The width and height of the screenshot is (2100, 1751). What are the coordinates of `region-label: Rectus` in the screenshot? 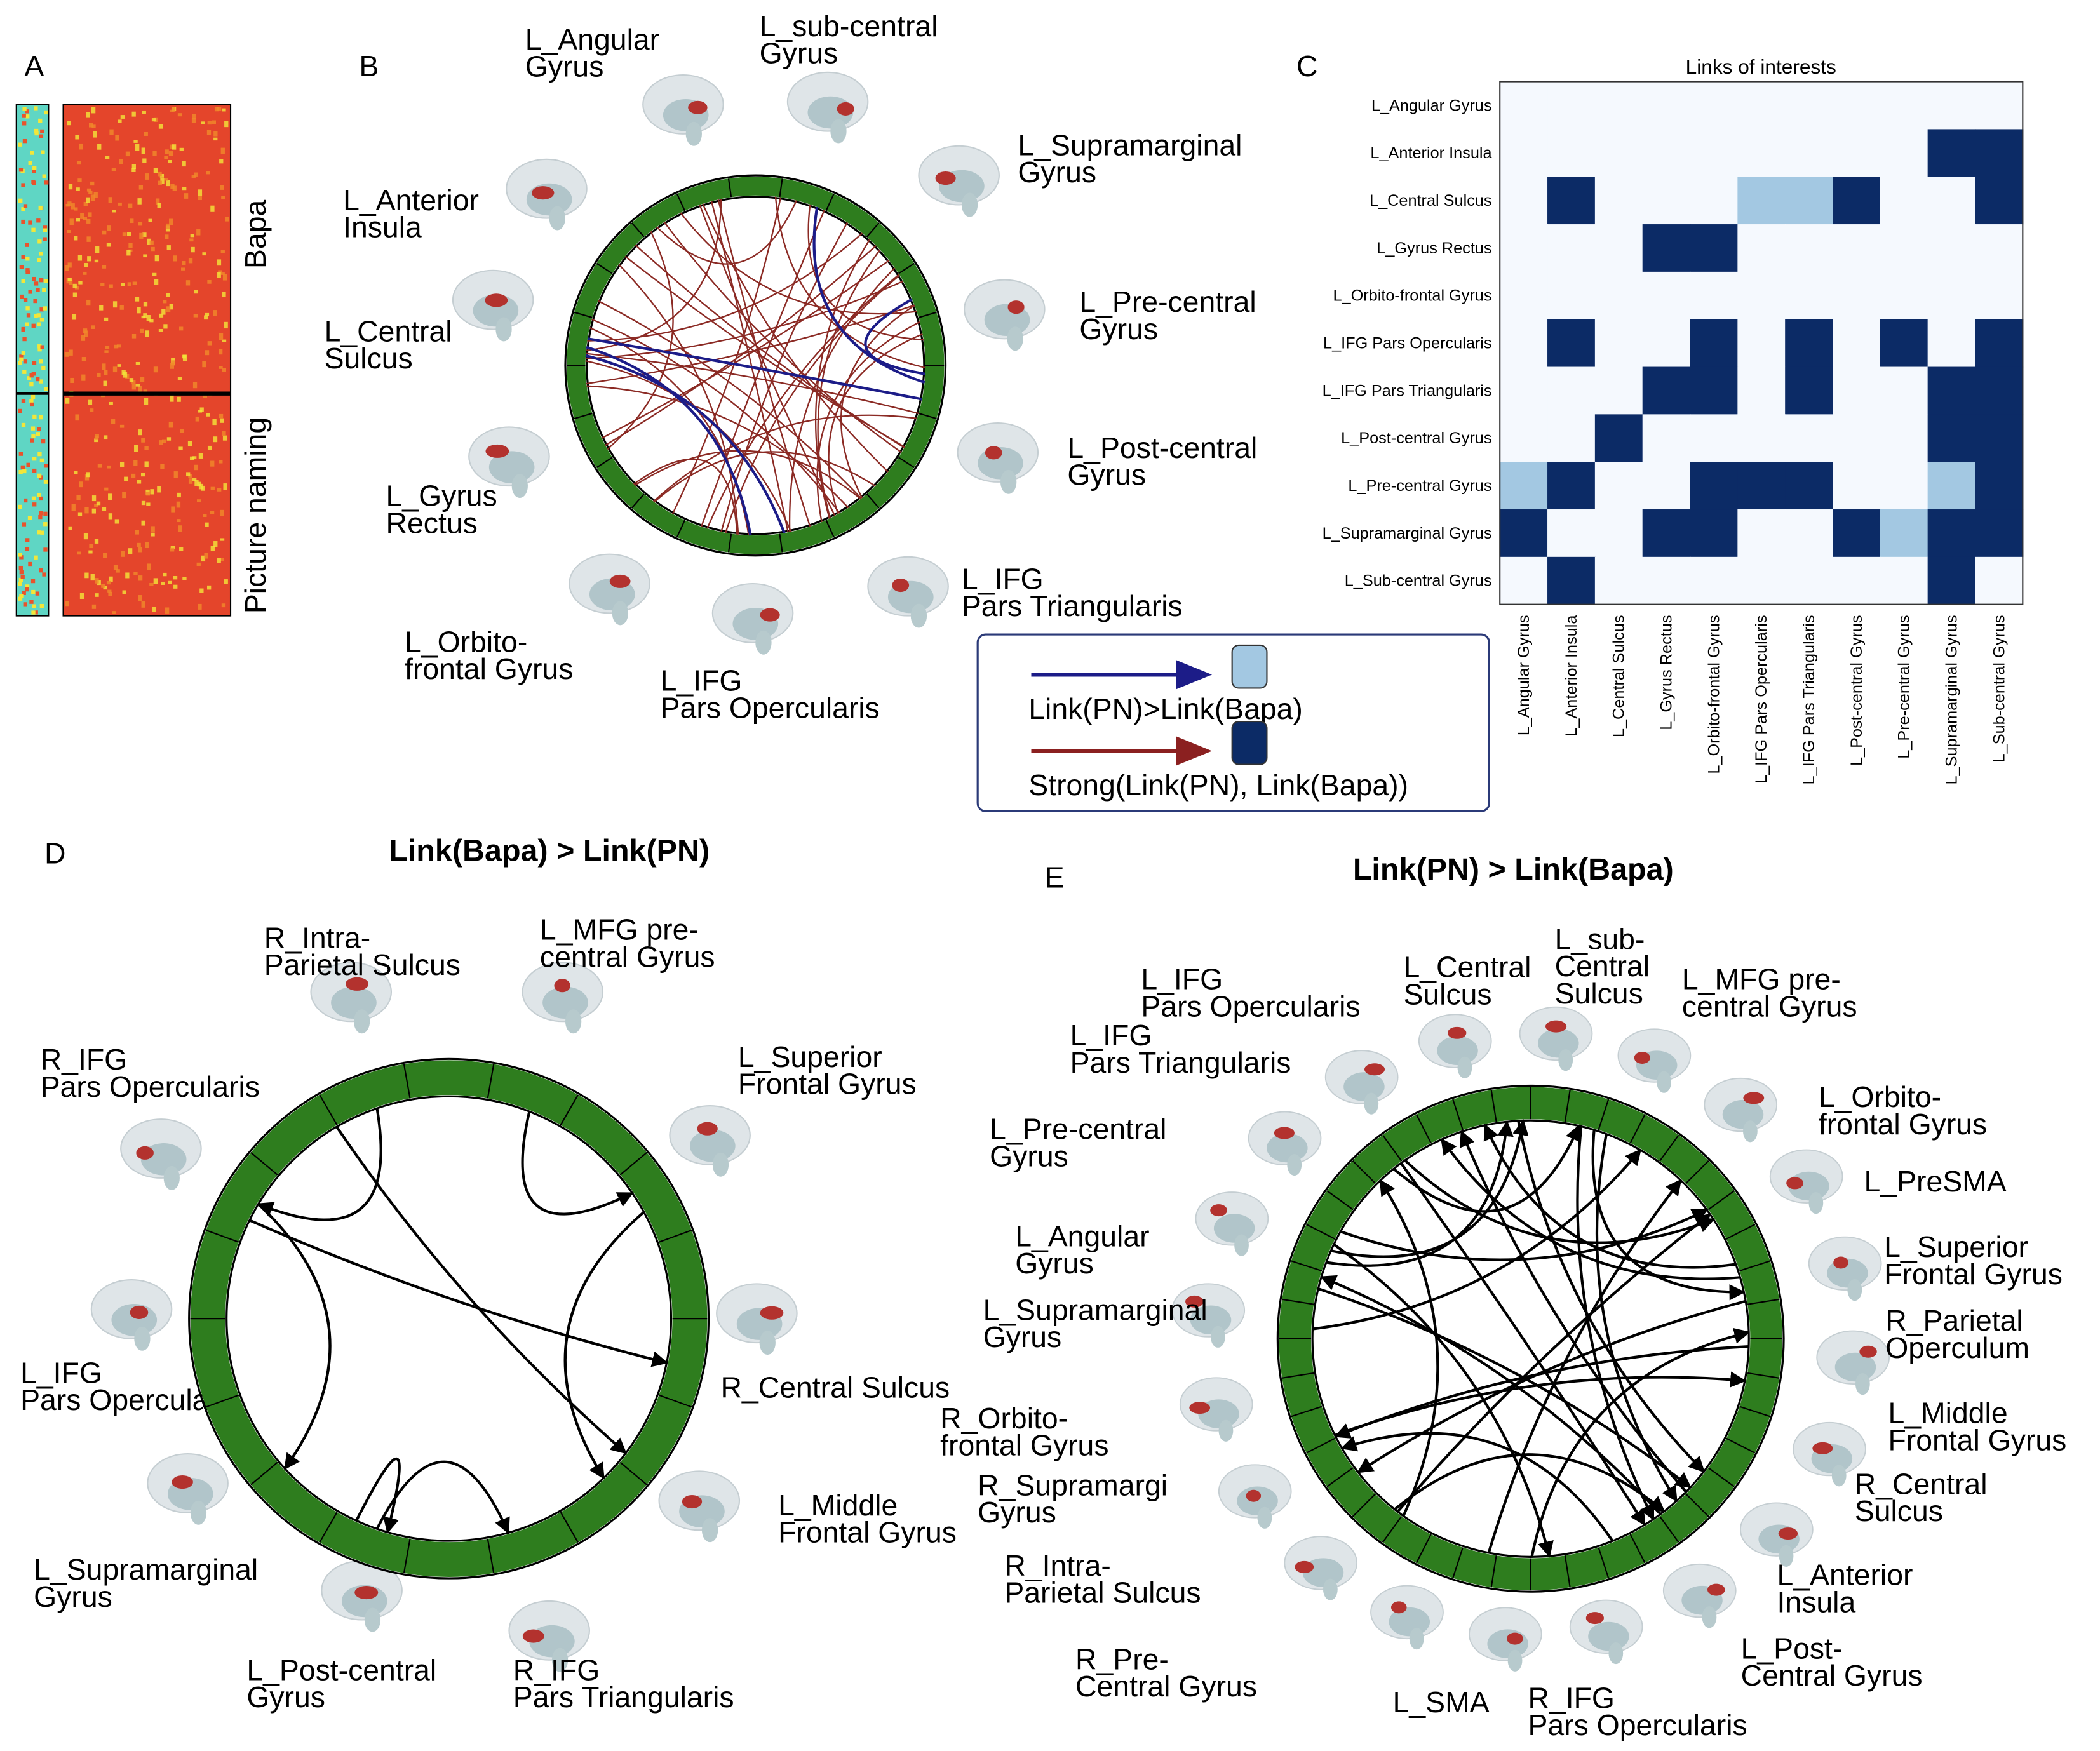 It's located at (432, 522).